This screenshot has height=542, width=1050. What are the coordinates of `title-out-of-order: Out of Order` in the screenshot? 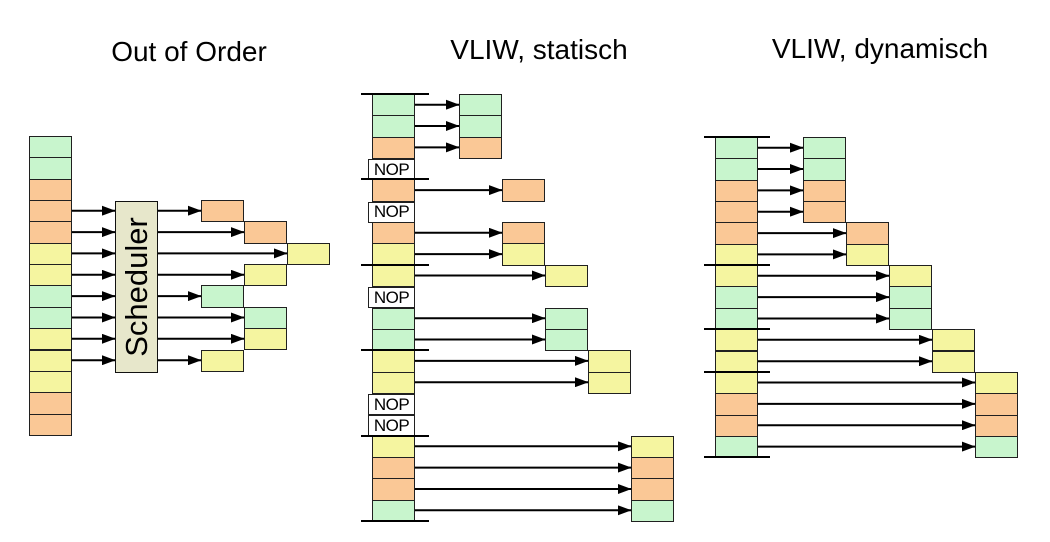 It's located at (189, 51).